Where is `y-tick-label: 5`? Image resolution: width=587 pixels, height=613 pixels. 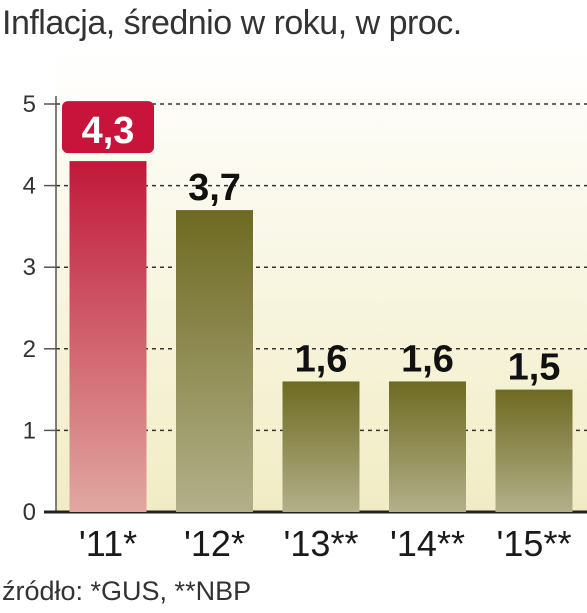 y-tick-label: 5 is located at coordinates (29, 104).